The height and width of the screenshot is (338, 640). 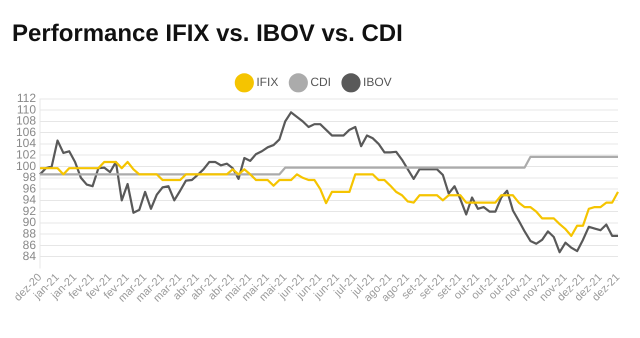 I want to click on y-tick-label: 86, so click(x=29, y=245).